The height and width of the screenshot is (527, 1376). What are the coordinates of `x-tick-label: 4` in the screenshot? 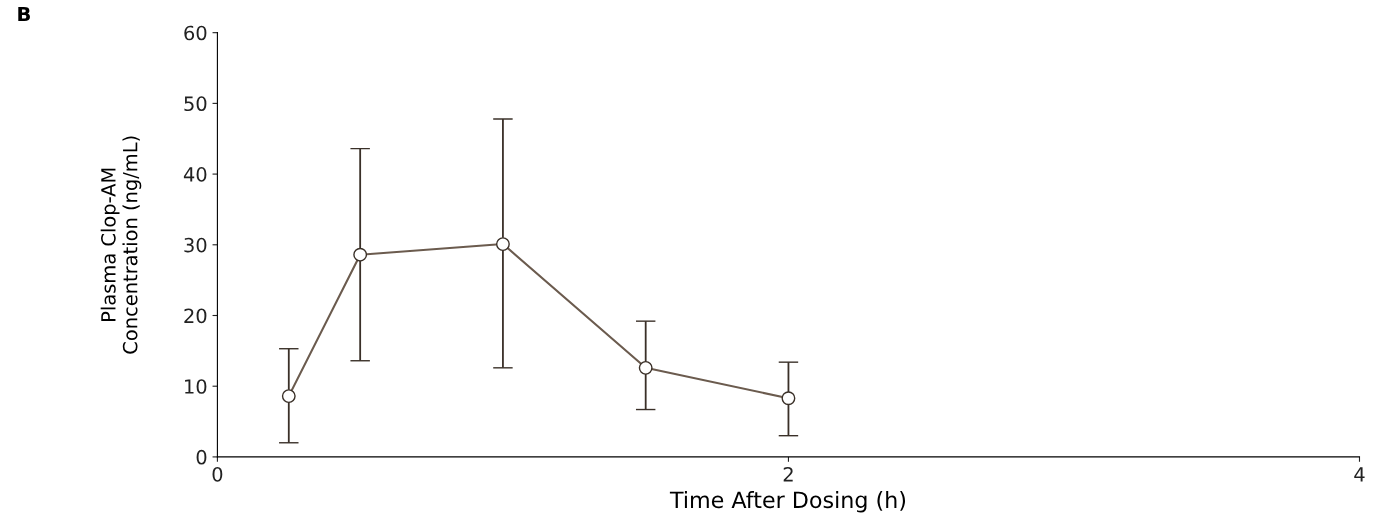 It's located at (1359, 474).